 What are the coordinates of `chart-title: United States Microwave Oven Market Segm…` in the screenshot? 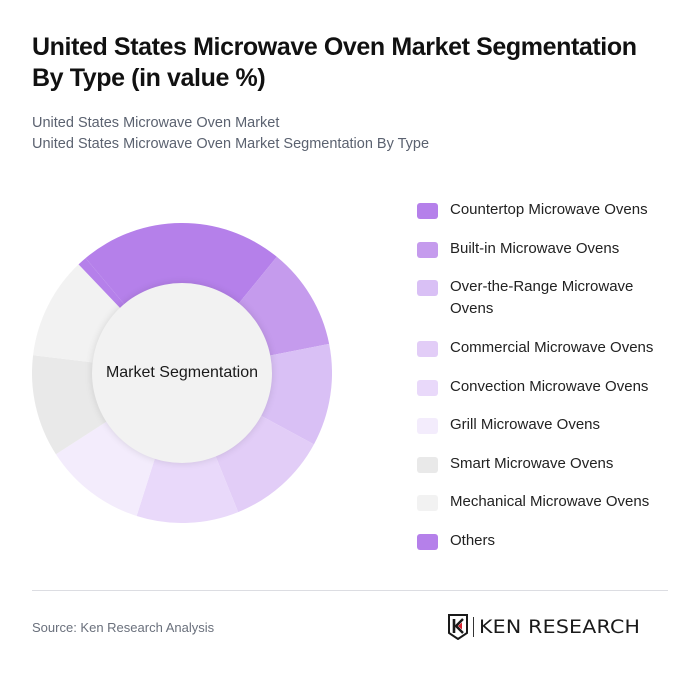 It's located at (334, 62).